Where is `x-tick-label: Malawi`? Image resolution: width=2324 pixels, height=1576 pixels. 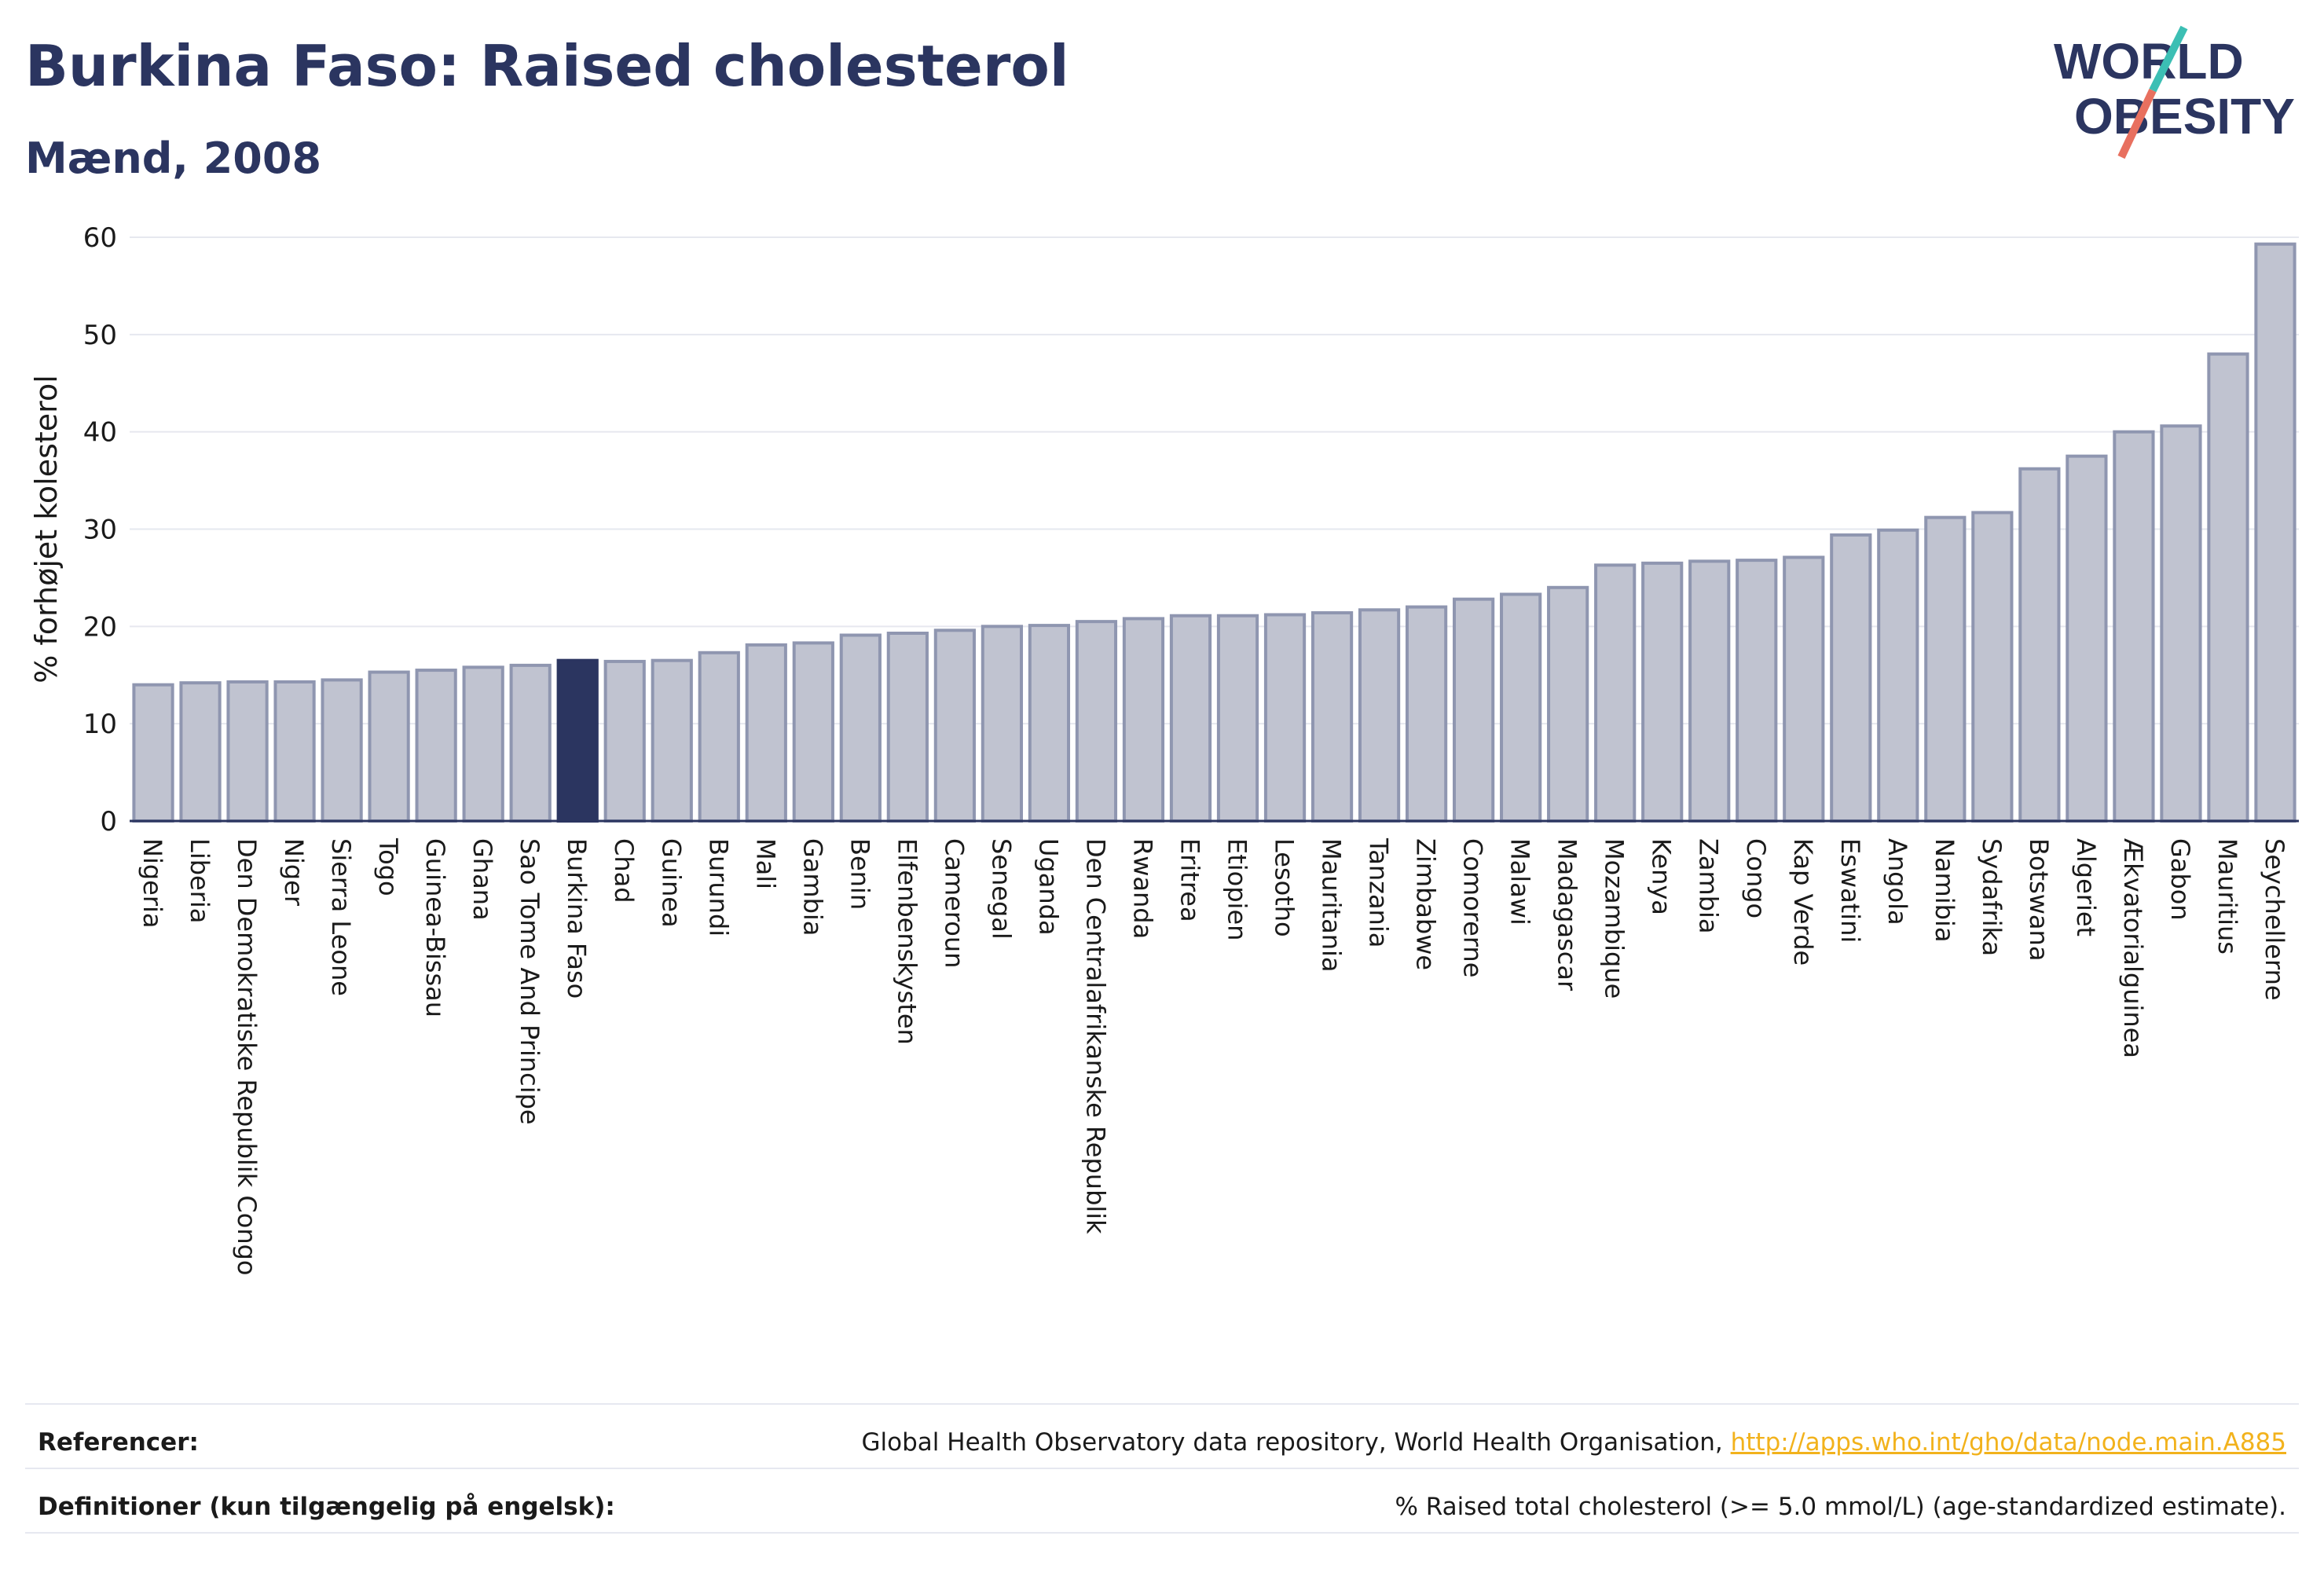 x-tick-label: Malawi is located at coordinates (1520, 881).